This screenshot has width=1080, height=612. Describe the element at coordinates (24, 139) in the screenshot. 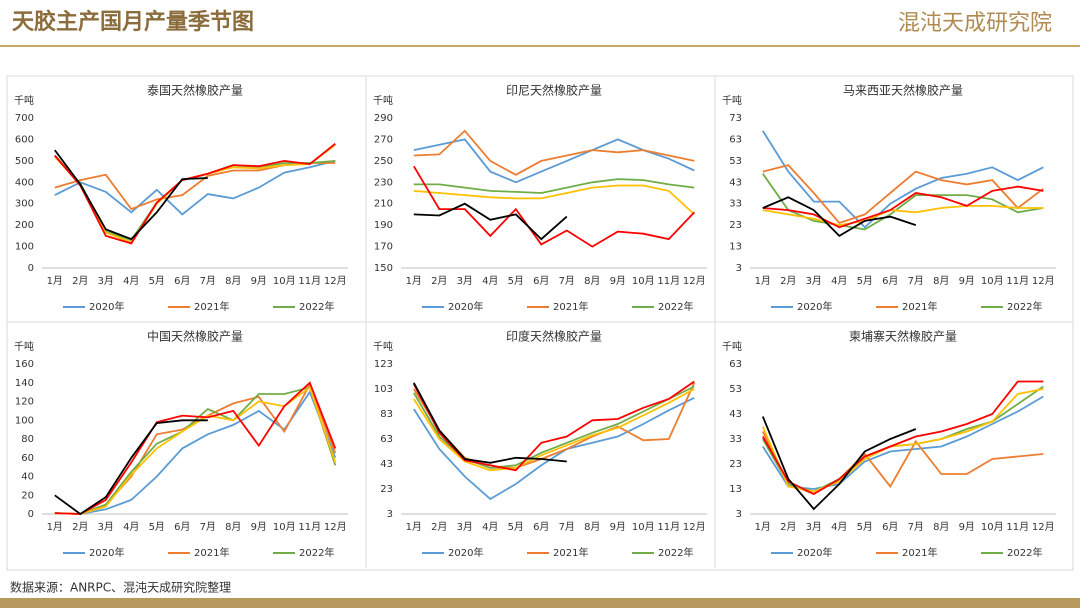

I see `y-tick-label: 600` at that location.